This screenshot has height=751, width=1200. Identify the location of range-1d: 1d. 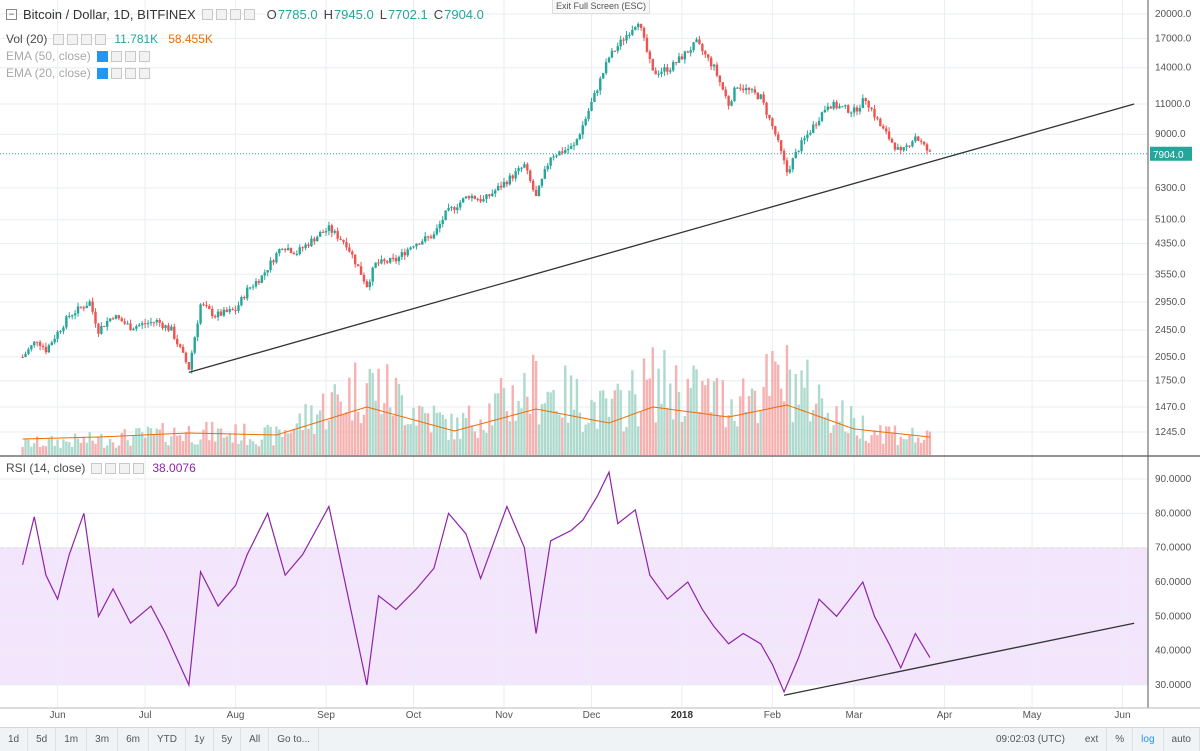
(14, 739).